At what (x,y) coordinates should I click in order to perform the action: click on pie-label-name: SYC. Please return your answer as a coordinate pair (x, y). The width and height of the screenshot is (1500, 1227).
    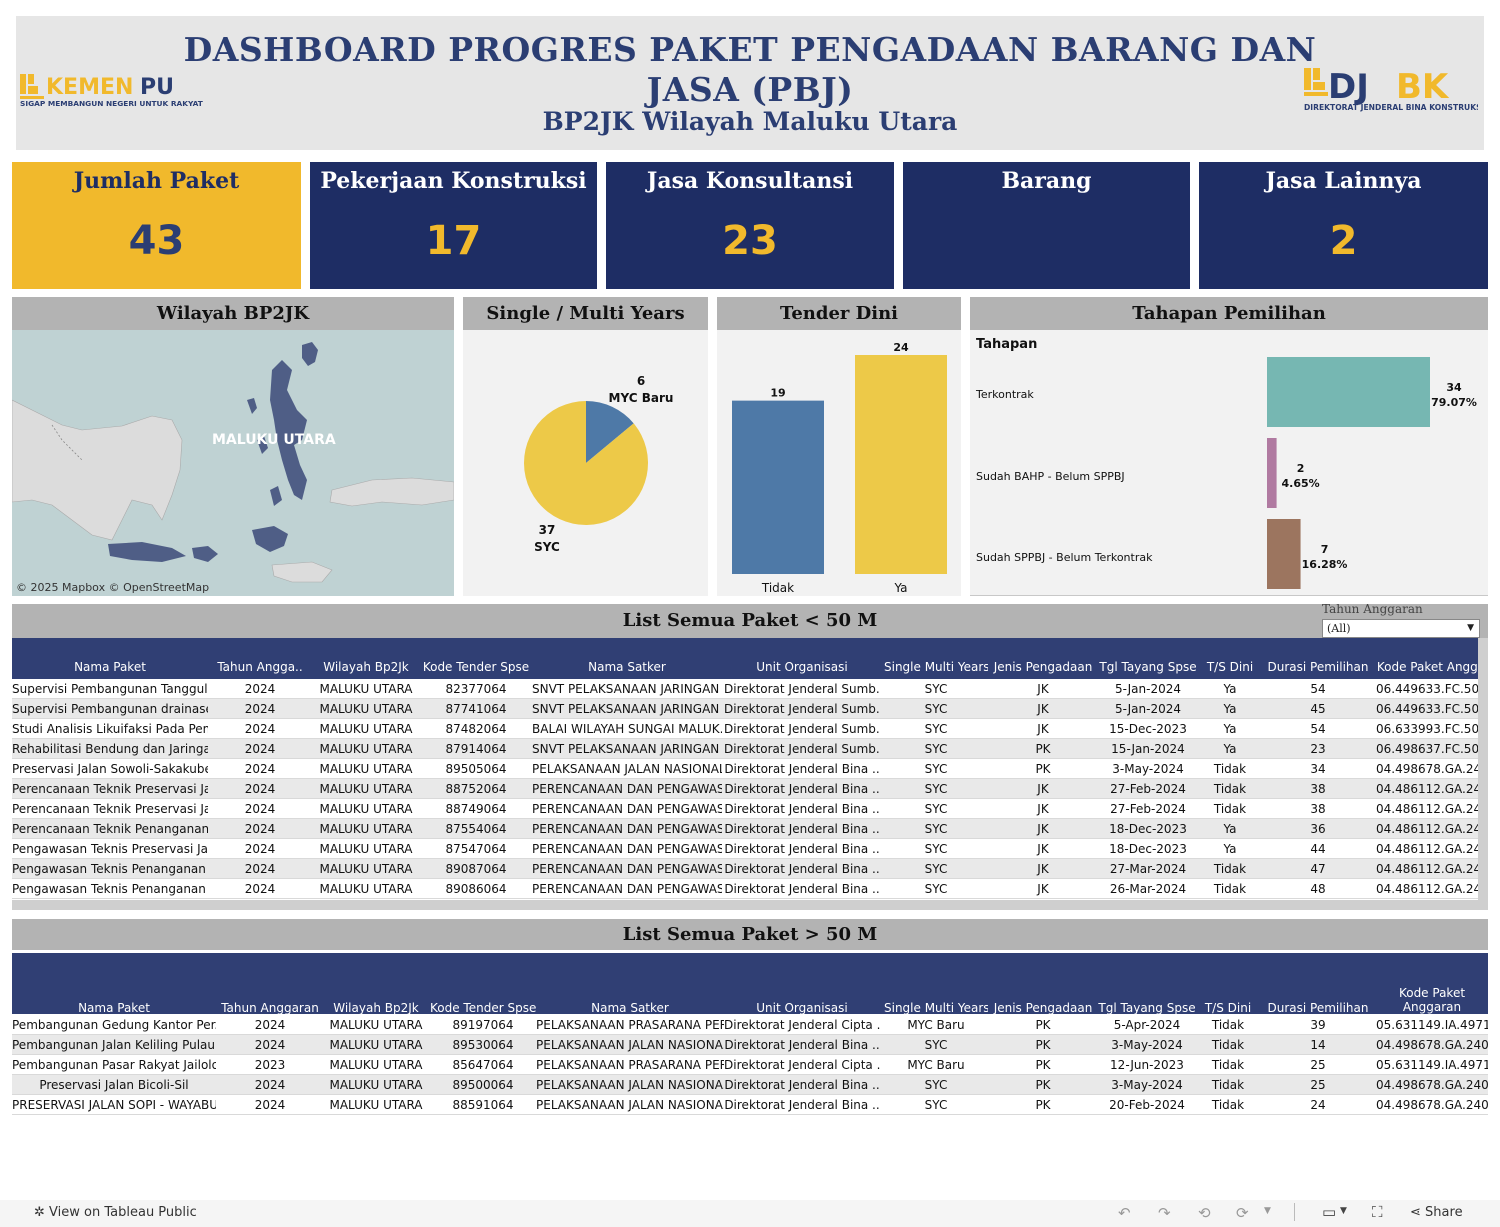
    Looking at the image, I should click on (547, 547).